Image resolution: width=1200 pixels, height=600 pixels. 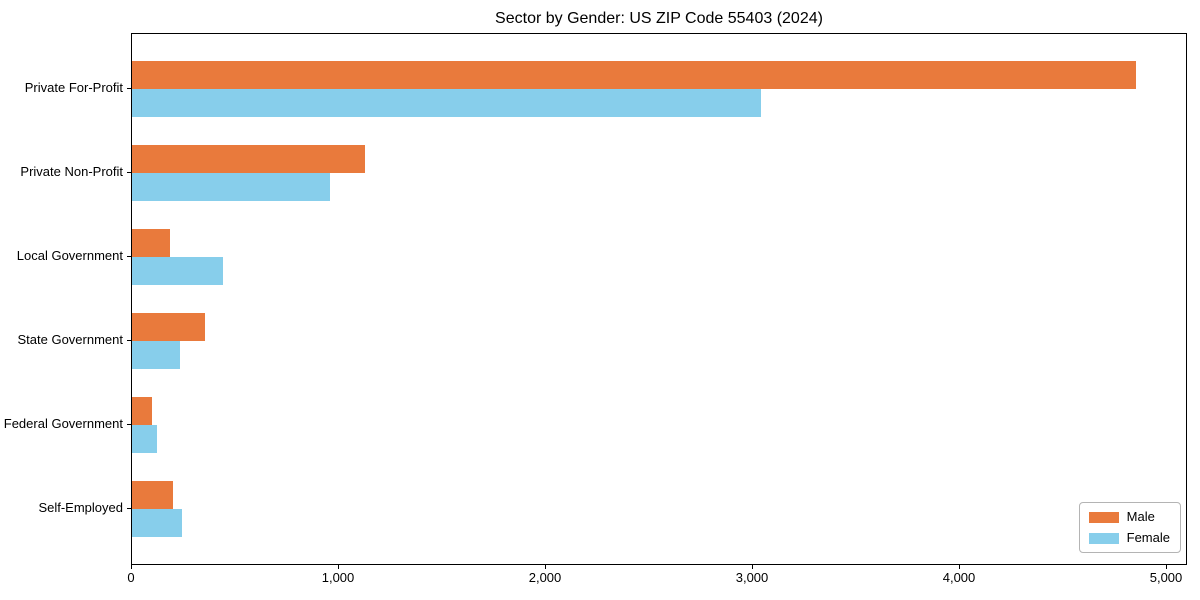 What do you see at coordinates (63, 423) in the screenshot?
I see `y-axis-label: Federal Government` at bounding box center [63, 423].